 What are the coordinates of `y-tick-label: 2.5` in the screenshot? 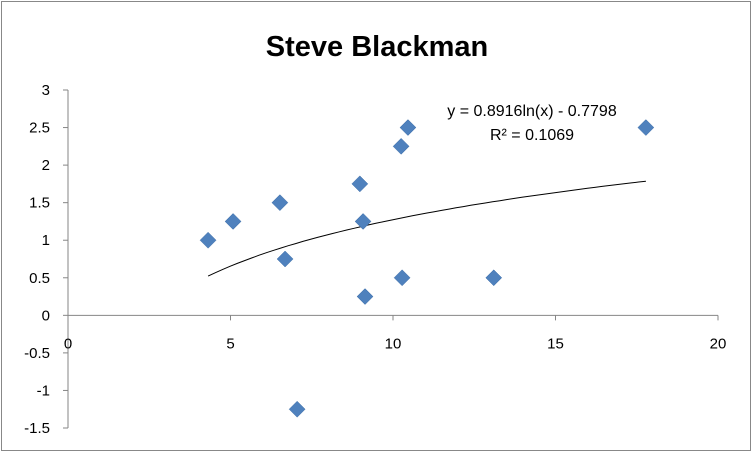 It's located at (39, 128).